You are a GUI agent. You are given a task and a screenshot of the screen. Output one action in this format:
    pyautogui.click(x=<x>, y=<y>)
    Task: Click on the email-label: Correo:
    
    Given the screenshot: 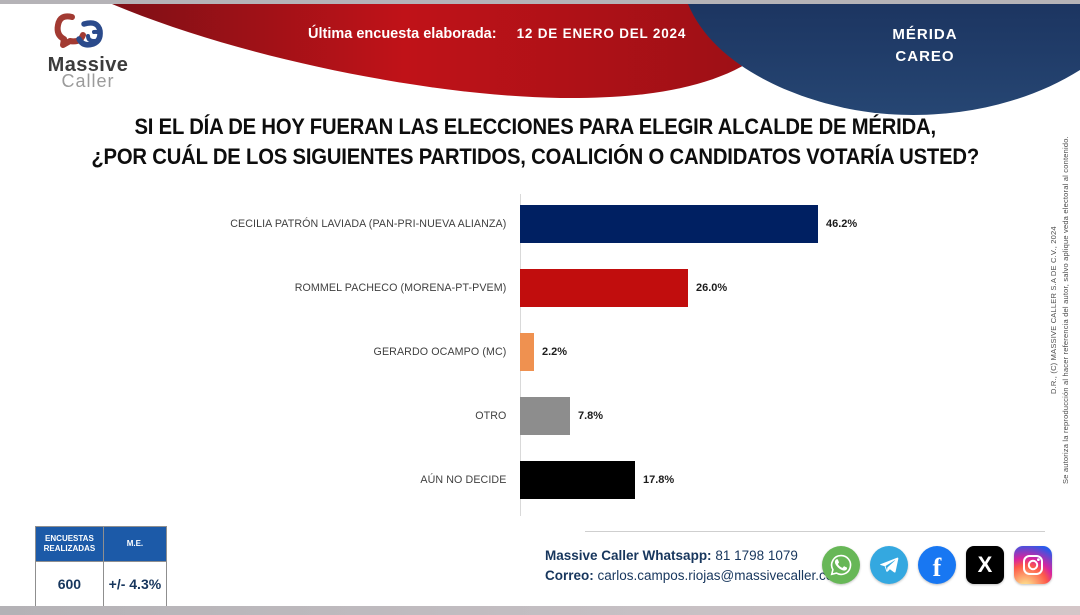 What is the action you would take?
    pyautogui.click(x=569, y=575)
    